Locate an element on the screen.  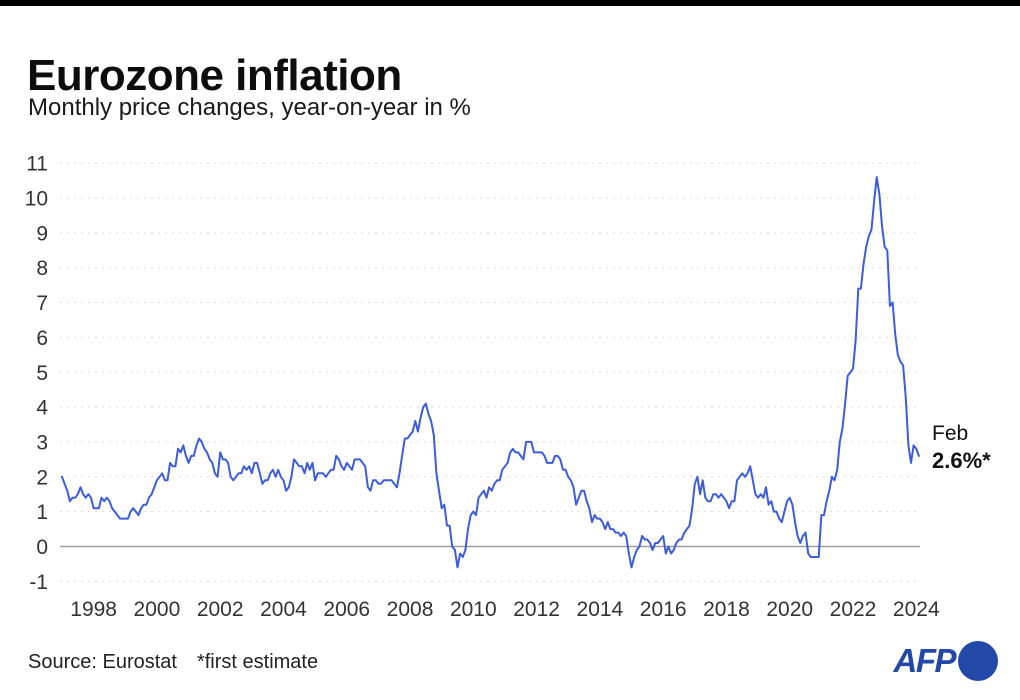
x-axis-tick-label: 2004 is located at coordinates (283, 609).